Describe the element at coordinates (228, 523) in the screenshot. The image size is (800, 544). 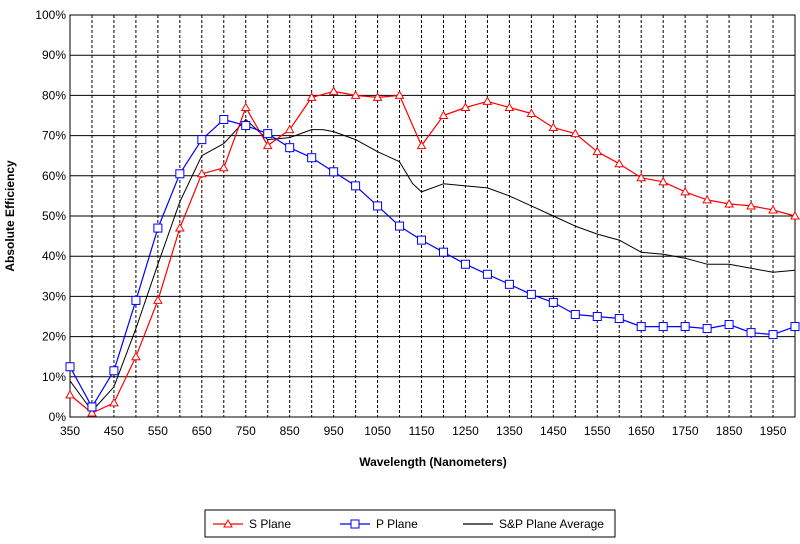
I see `legend-marker-triangle` at that location.